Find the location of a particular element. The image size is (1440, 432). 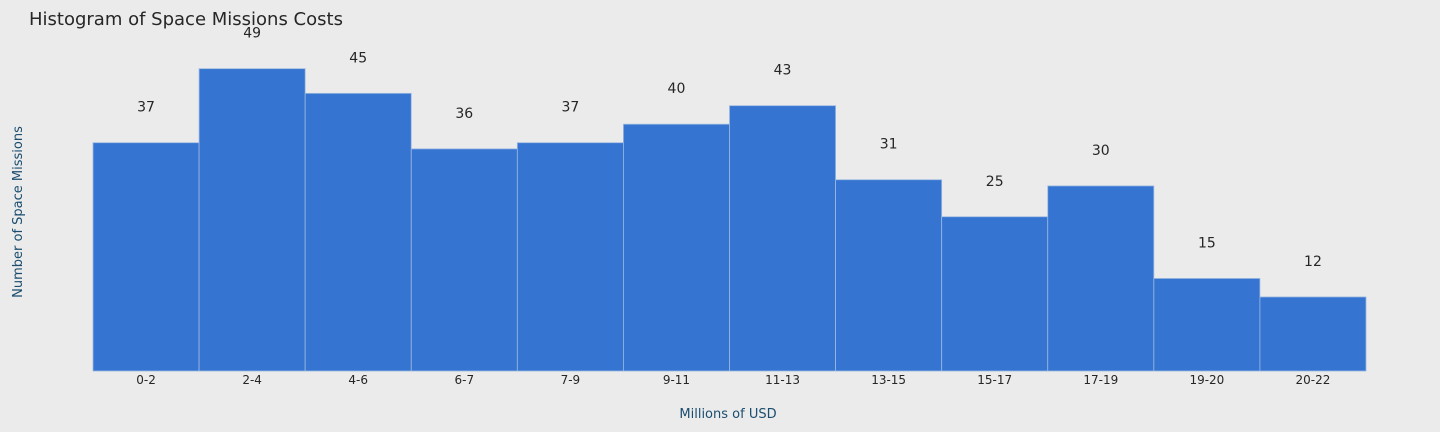

x-axis-label: Millions of USD is located at coordinates (727, 414).